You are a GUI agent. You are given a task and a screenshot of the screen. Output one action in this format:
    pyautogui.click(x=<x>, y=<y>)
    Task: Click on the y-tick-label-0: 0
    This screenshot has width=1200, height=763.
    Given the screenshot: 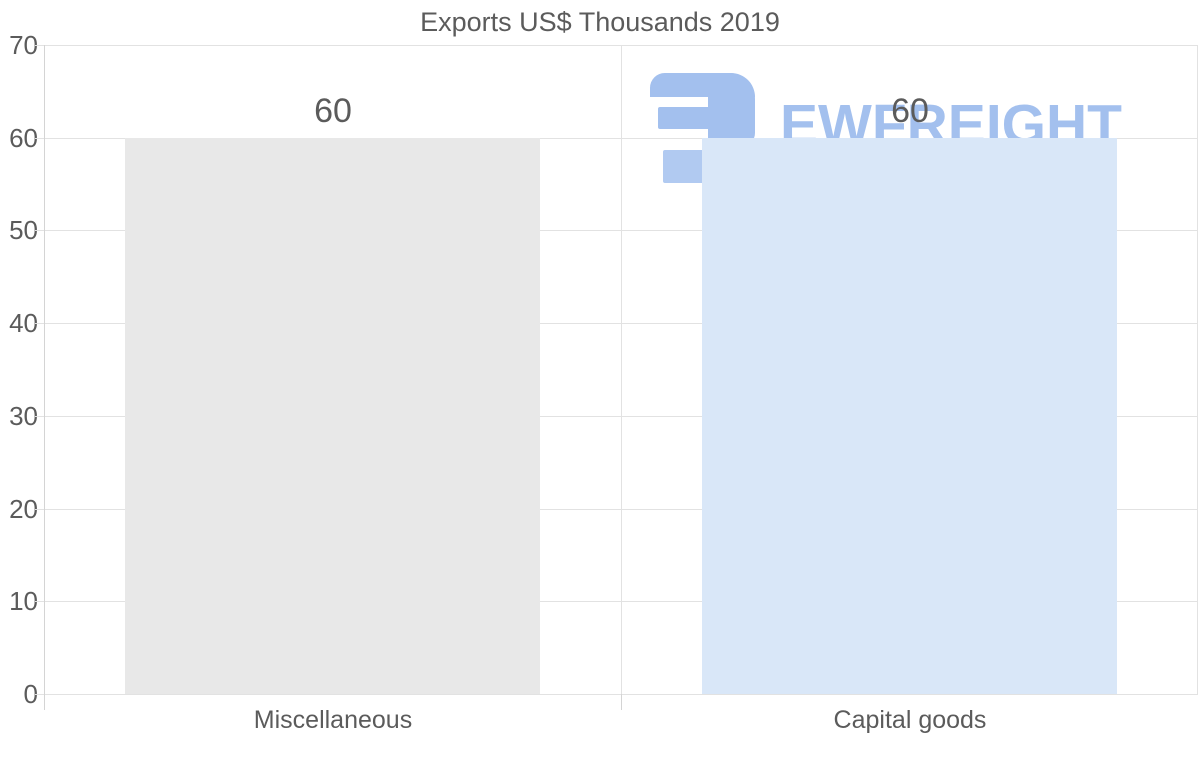 What is the action you would take?
    pyautogui.click(x=30, y=694)
    